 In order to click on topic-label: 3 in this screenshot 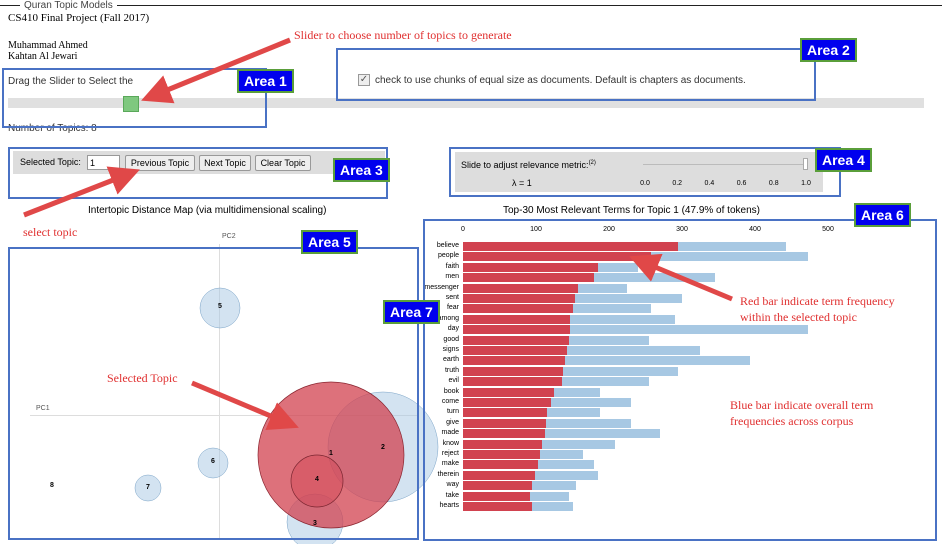, I will do `click(315, 523)`.